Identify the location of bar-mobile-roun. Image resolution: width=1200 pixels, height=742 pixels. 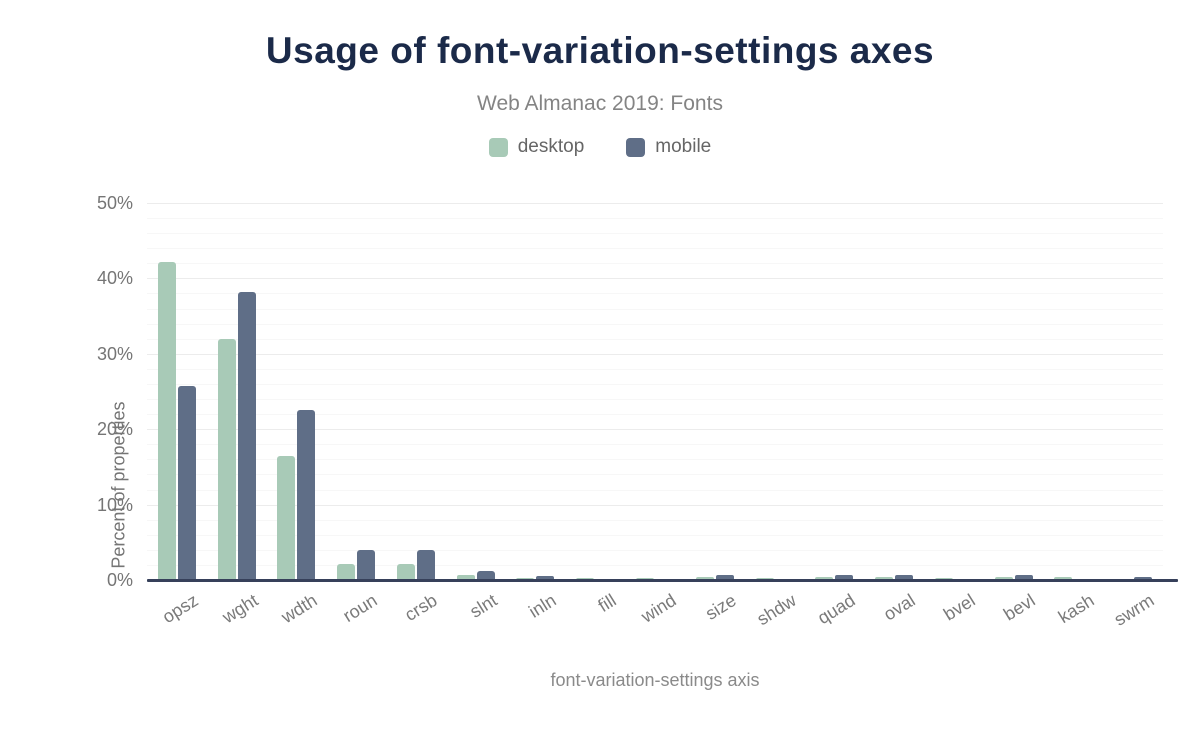
(366, 564).